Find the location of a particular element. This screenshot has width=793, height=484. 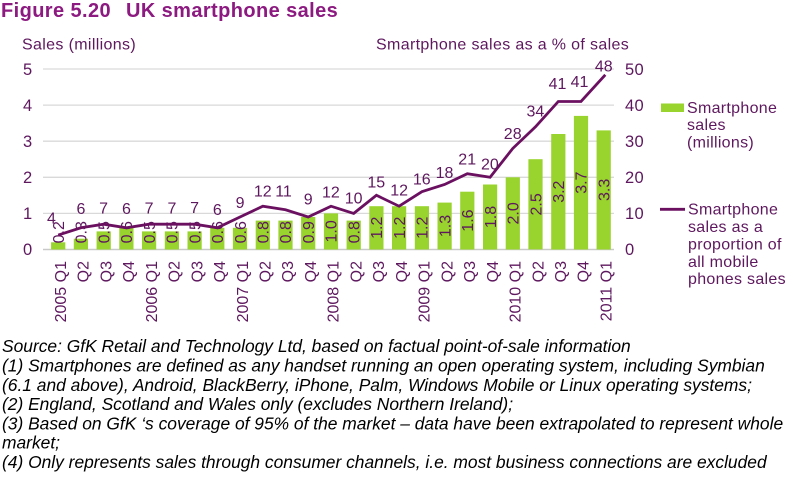

svg-text: 48 is located at coordinates (604, 67).